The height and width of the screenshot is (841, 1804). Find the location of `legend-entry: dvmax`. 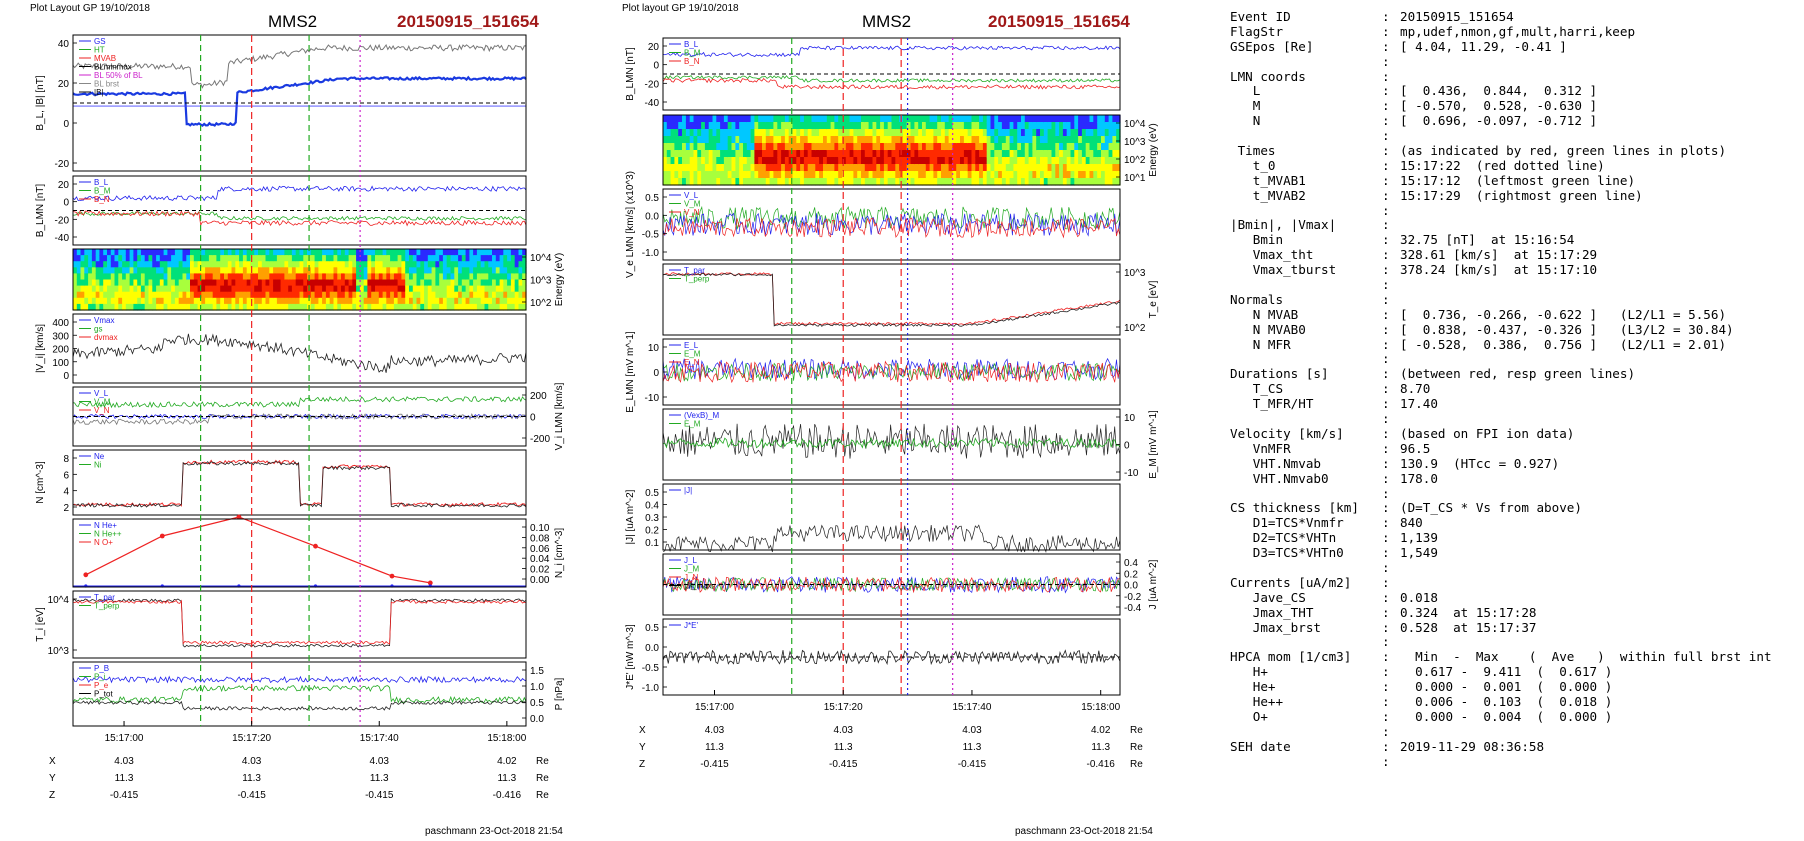

legend-entry: dvmax is located at coordinates (106, 337).